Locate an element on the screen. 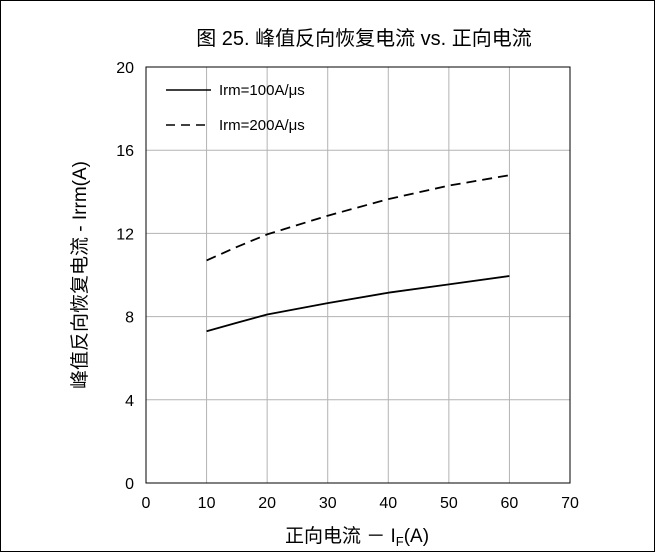 This screenshot has width=655, height=552. legend-label-series-1: Irm=100A/μs is located at coordinates (262, 90).